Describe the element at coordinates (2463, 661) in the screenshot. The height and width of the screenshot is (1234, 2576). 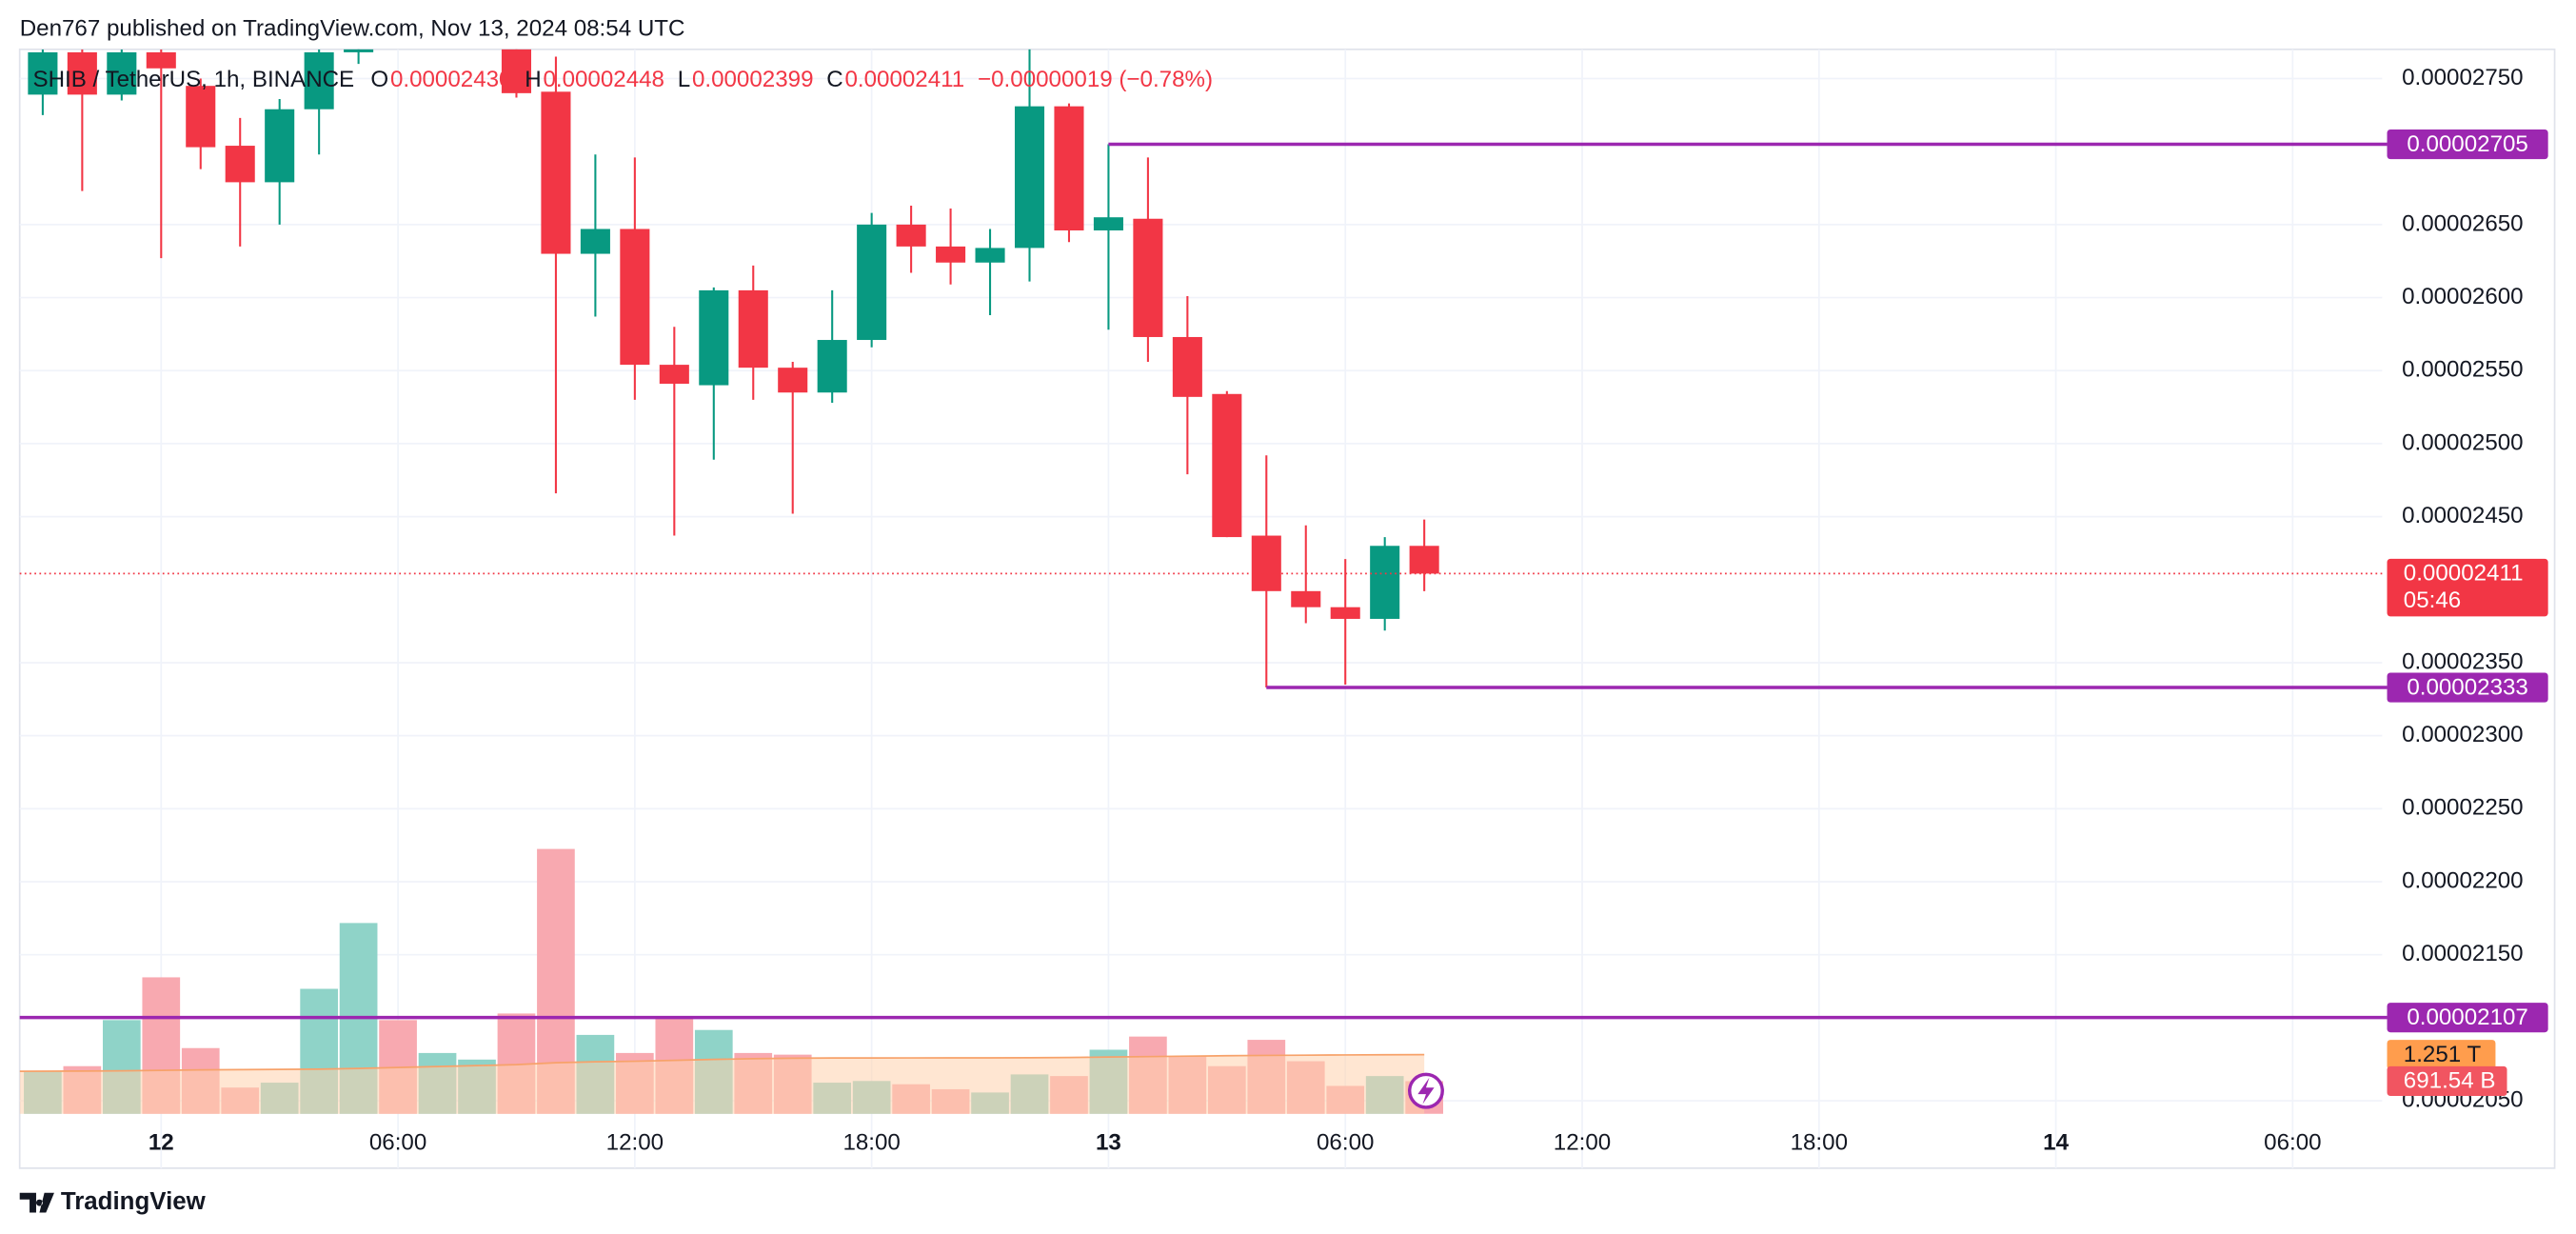
I see `y-tick-label: 0.00002350` at that location.